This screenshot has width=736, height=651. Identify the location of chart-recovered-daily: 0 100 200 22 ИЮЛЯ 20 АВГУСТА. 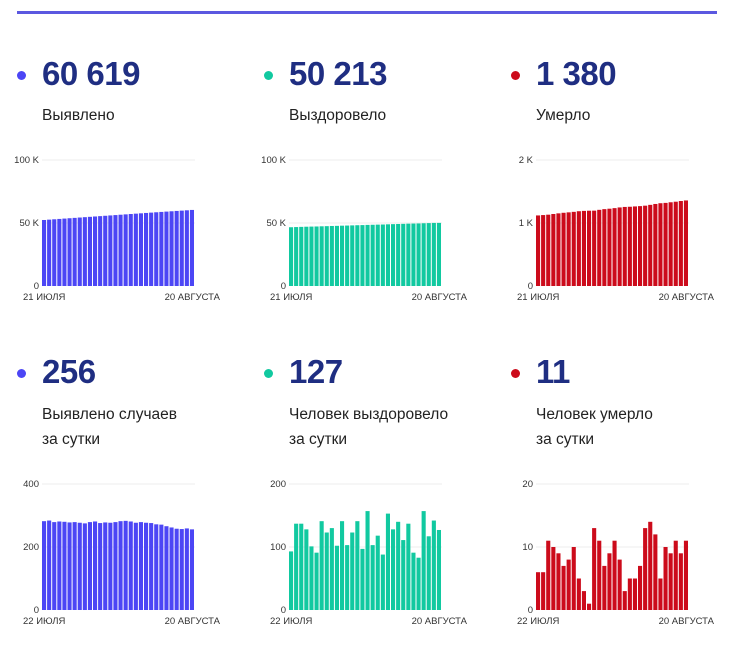
(379, 554).